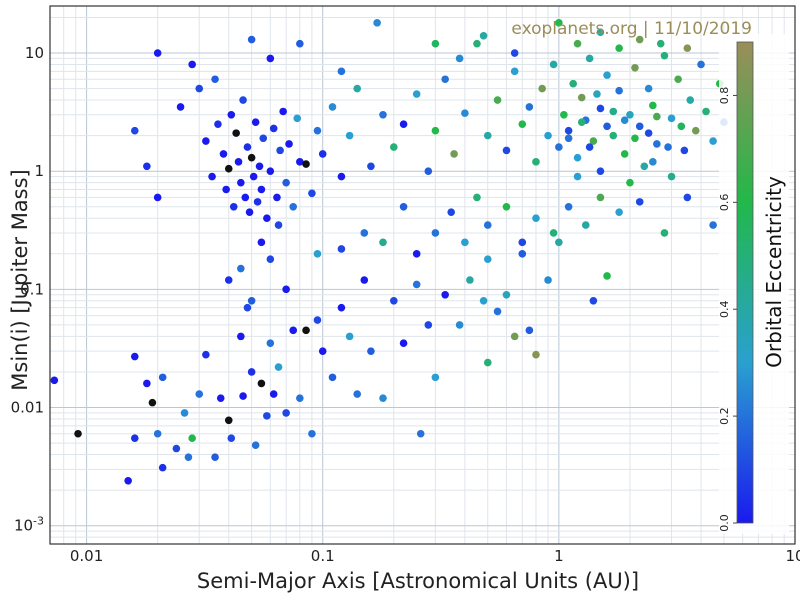 The image size is (800, 600). What do you see at coordinates (86, 556) in the screenshot?
I see `x-tick-label: 0.01` at bounding box center [86, 556].